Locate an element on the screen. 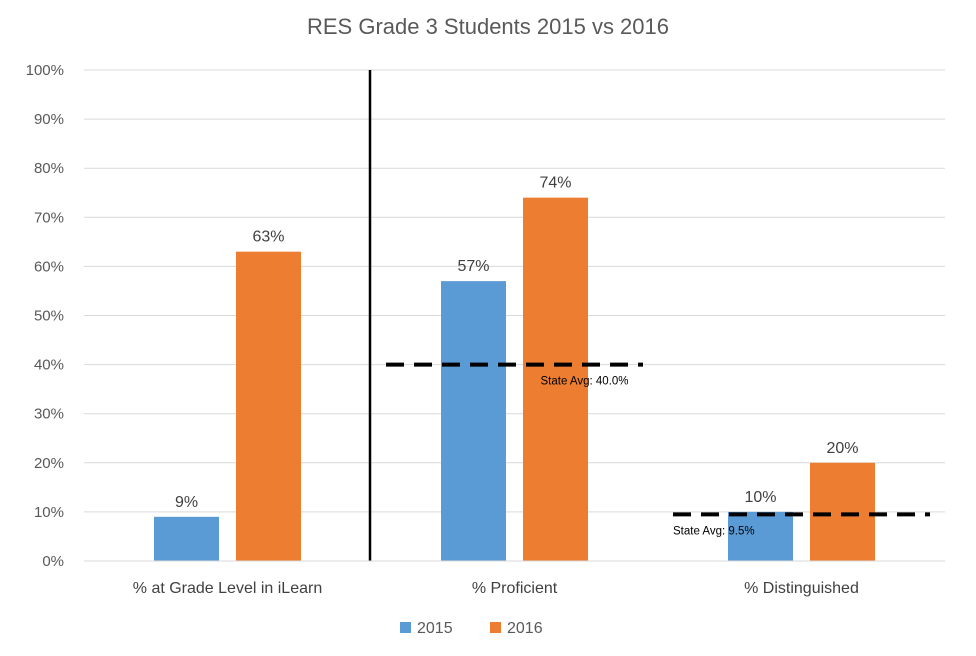  legend-label: 2015 is located at coordinates (435, 628).